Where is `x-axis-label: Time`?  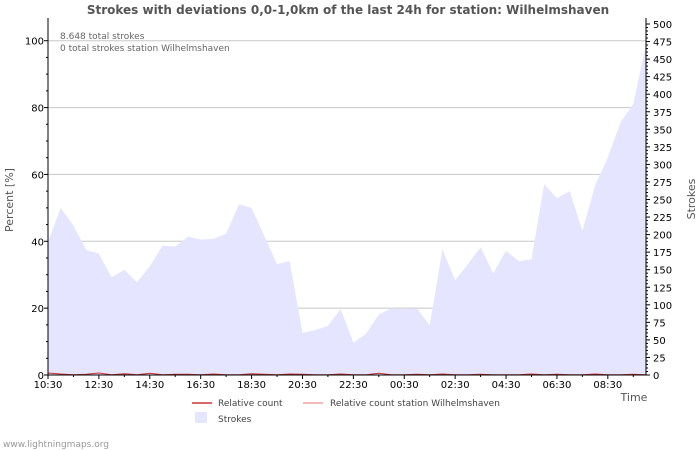
x-axis-label: Time is located at coordinates (634, 397).